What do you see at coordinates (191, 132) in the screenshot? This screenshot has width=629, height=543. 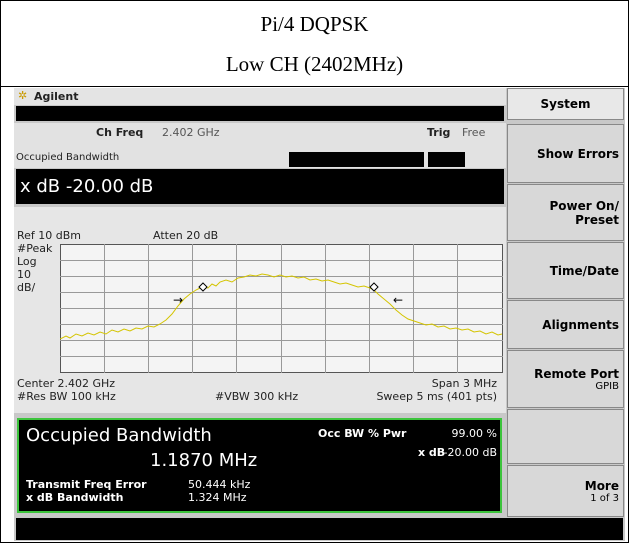 I see `value: 2.402 GHz` at bounding box center [191, 132].